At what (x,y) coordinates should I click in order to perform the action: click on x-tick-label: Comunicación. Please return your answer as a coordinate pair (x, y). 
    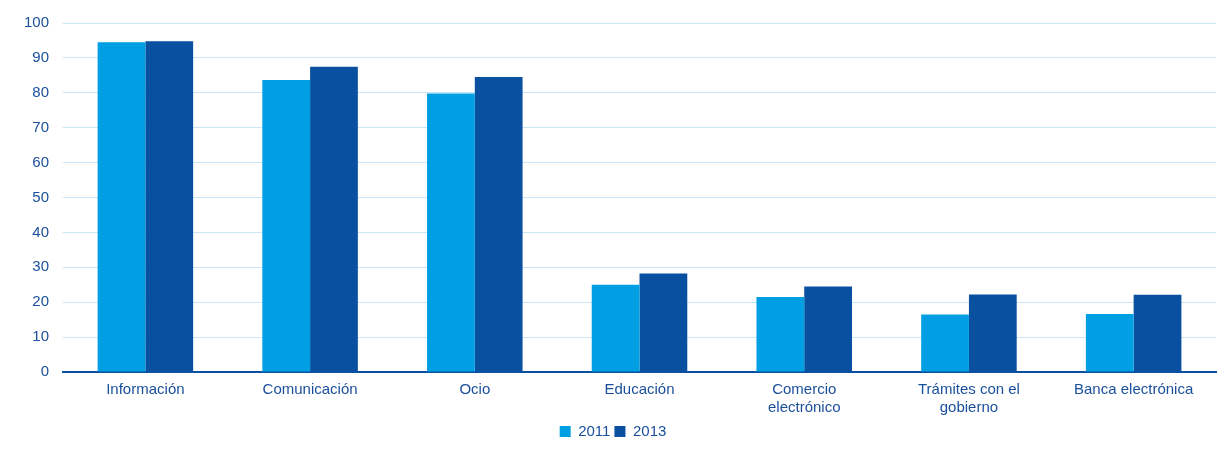
    Looking at the image, I should click on (310, 389).